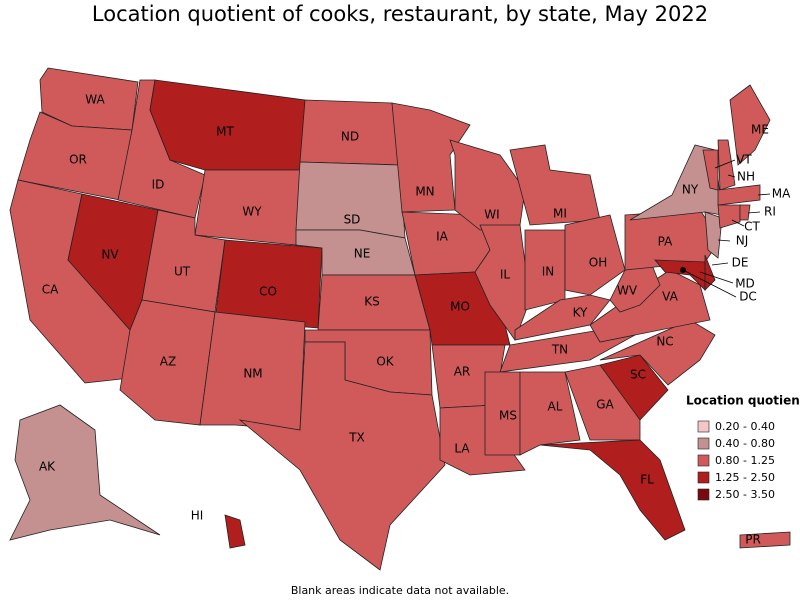  I want to click on legend-label: 0.80 - 1.25, so click(745, 460).